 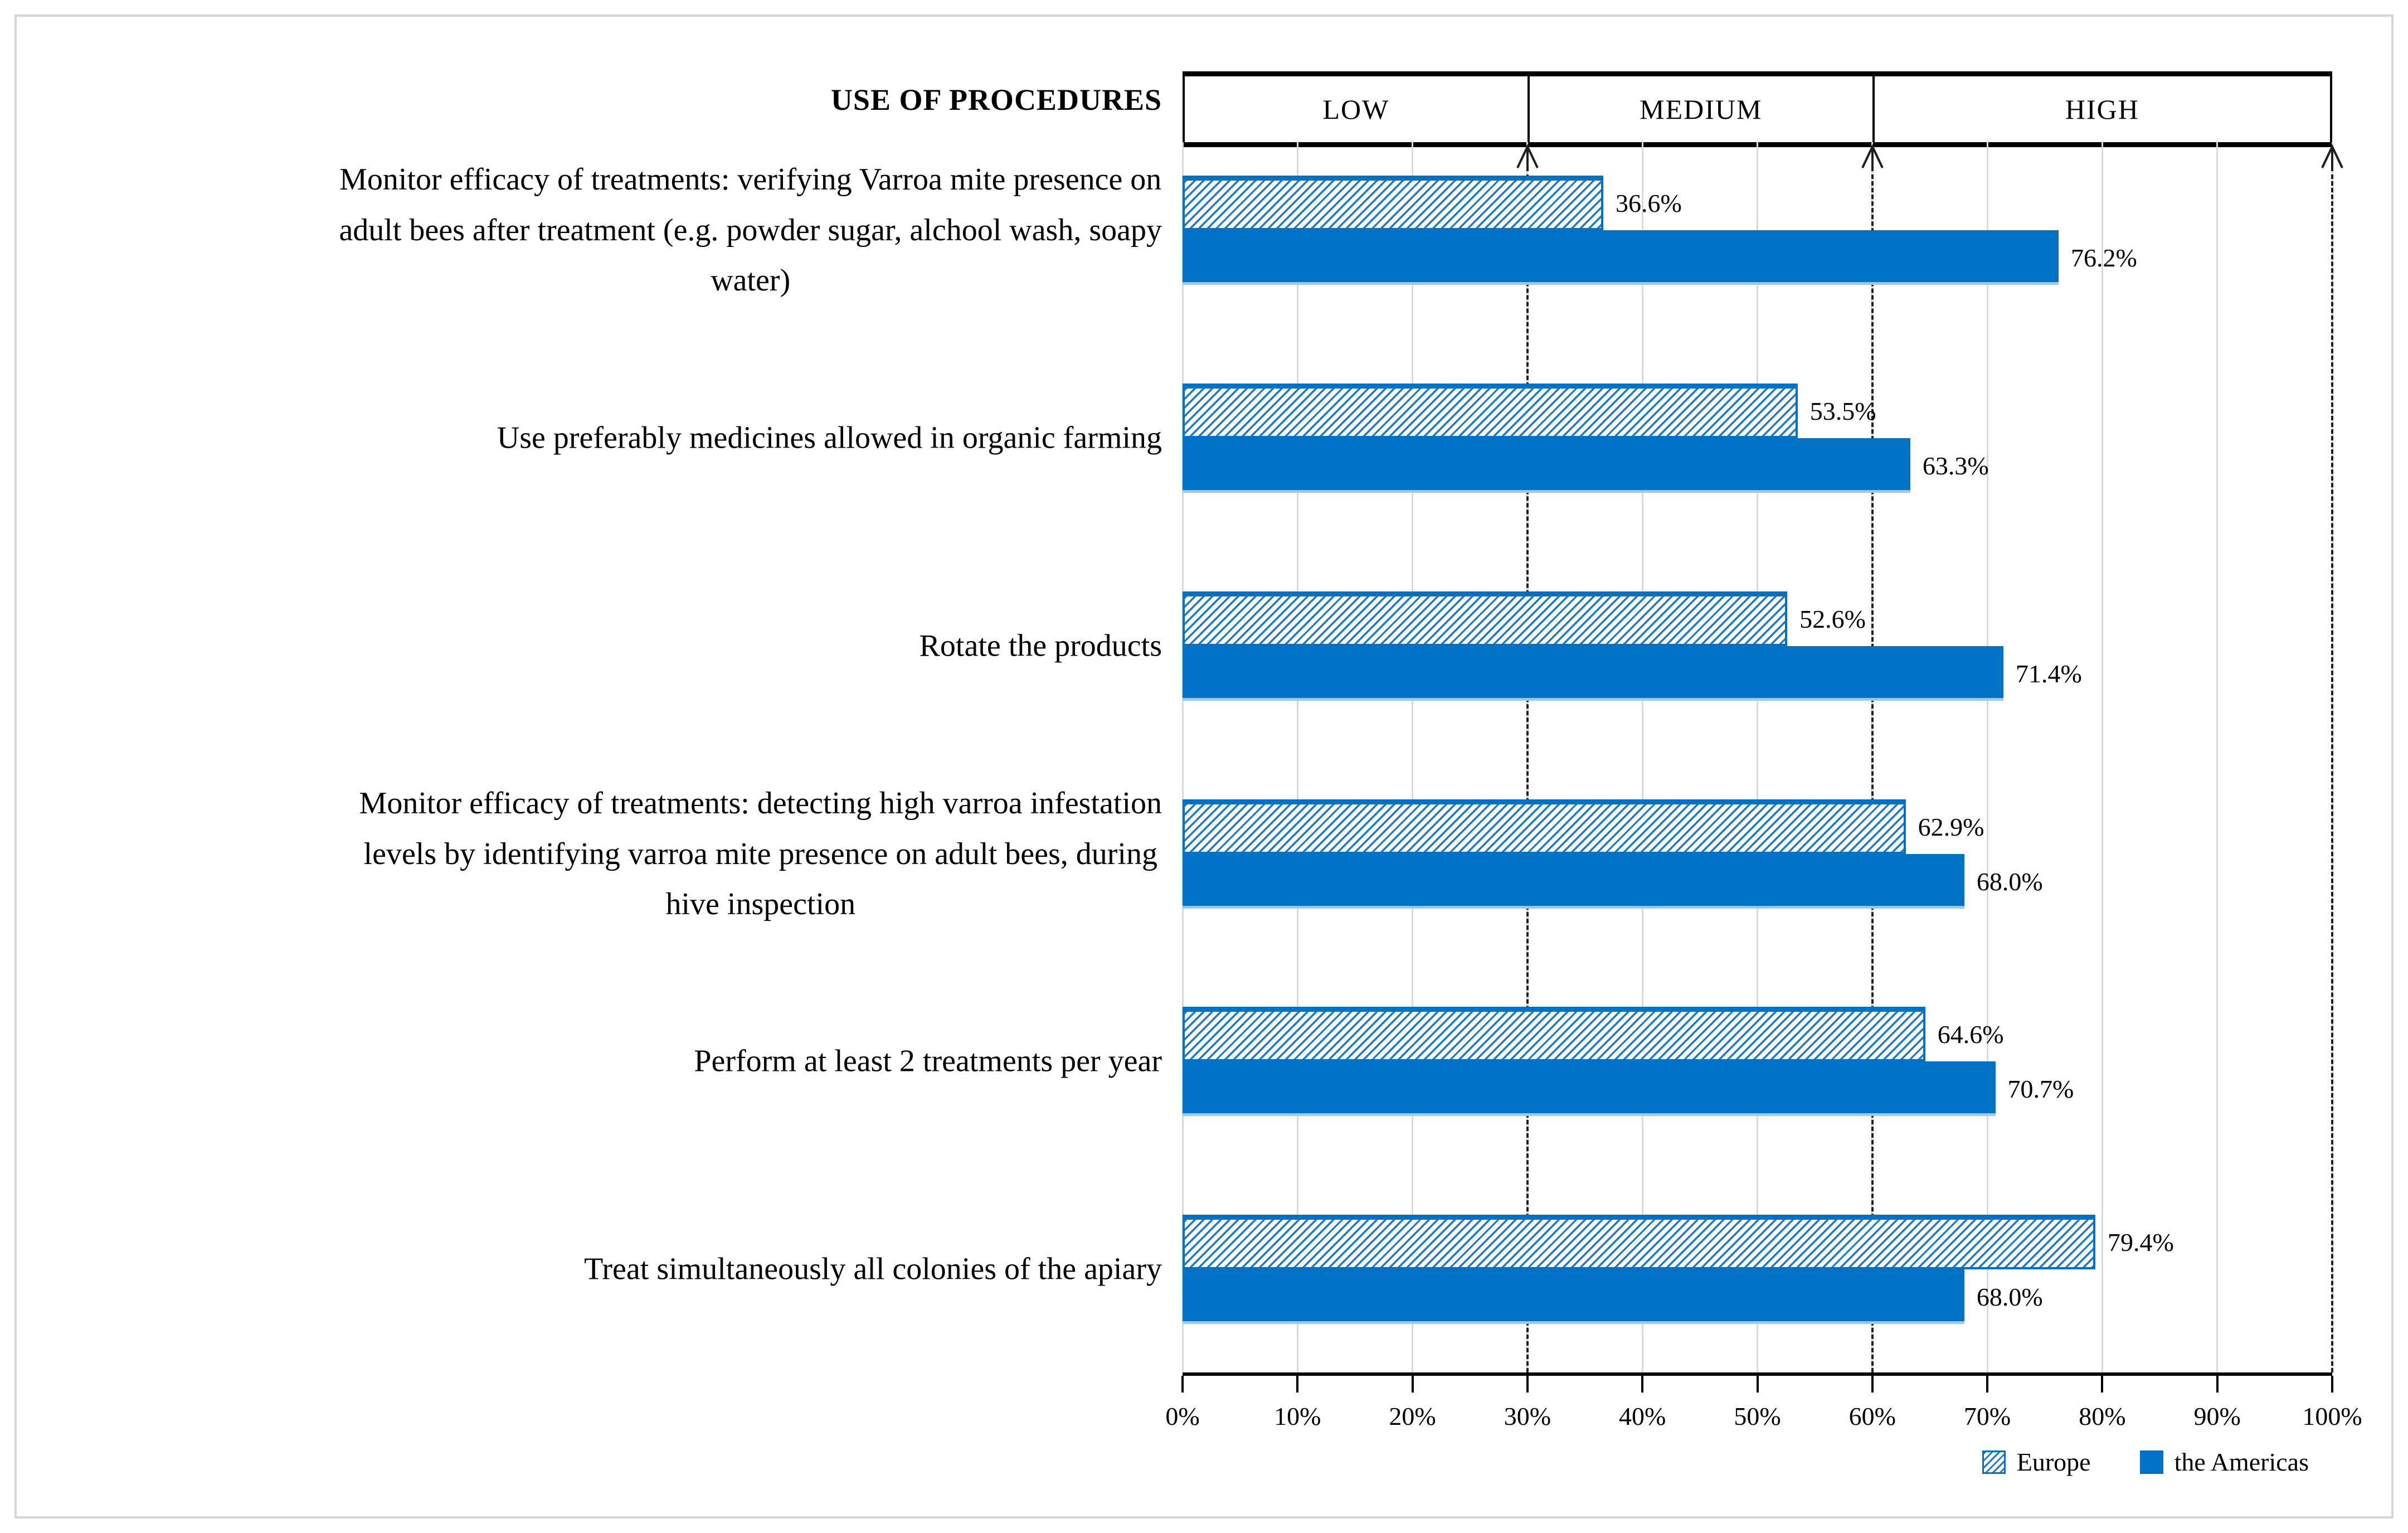 I want to click on bar-group: 53.5% 63.3%, so click(x=1758, y=438).